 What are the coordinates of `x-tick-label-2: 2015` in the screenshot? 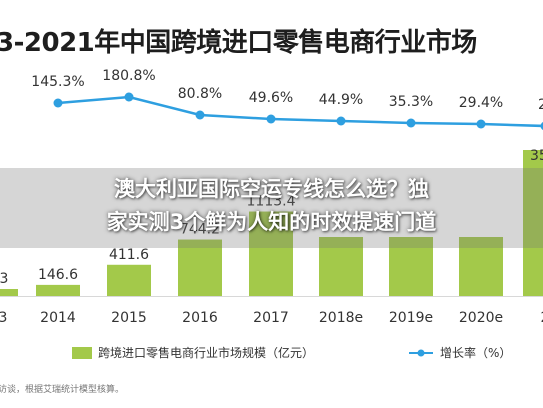 It's located at (129, 318).